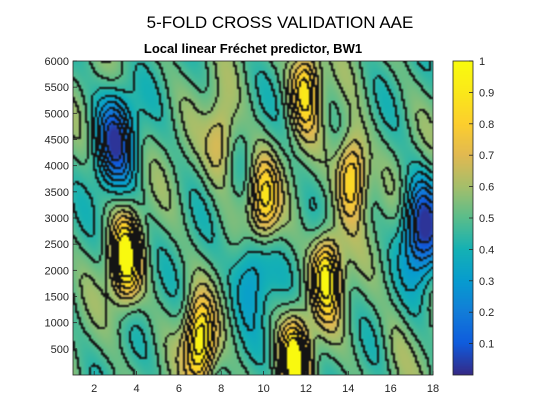 The height and width of the screenshot is (420, 560). Describe the element at coordinates (179, 389) in the screenshot. I see `x-tick-label: 6` at that location.